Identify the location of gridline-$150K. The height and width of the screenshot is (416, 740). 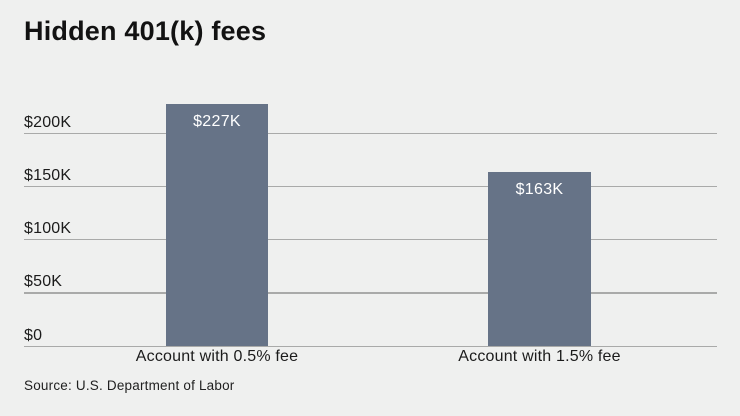
(370, 186).